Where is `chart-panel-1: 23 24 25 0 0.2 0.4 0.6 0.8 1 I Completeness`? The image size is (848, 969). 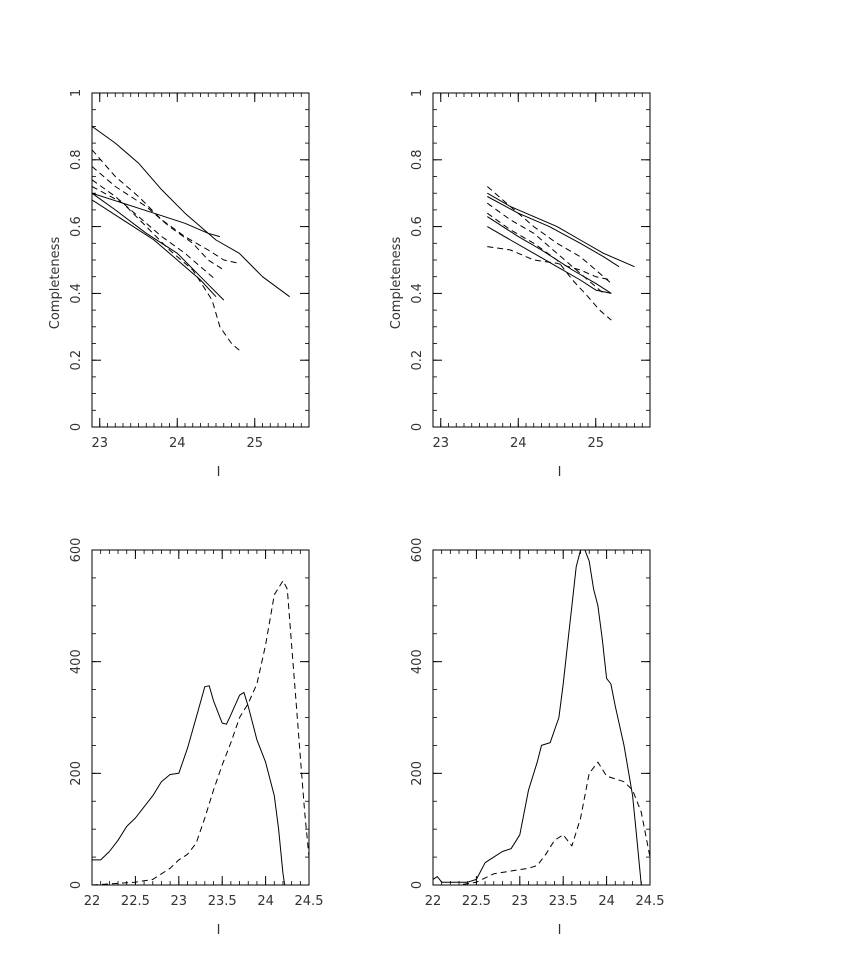
chart-panel-1: 23 24 25 0 0.2 0.4 0.6 0.8 1 I Completeness is located at coordinates (179, 284).